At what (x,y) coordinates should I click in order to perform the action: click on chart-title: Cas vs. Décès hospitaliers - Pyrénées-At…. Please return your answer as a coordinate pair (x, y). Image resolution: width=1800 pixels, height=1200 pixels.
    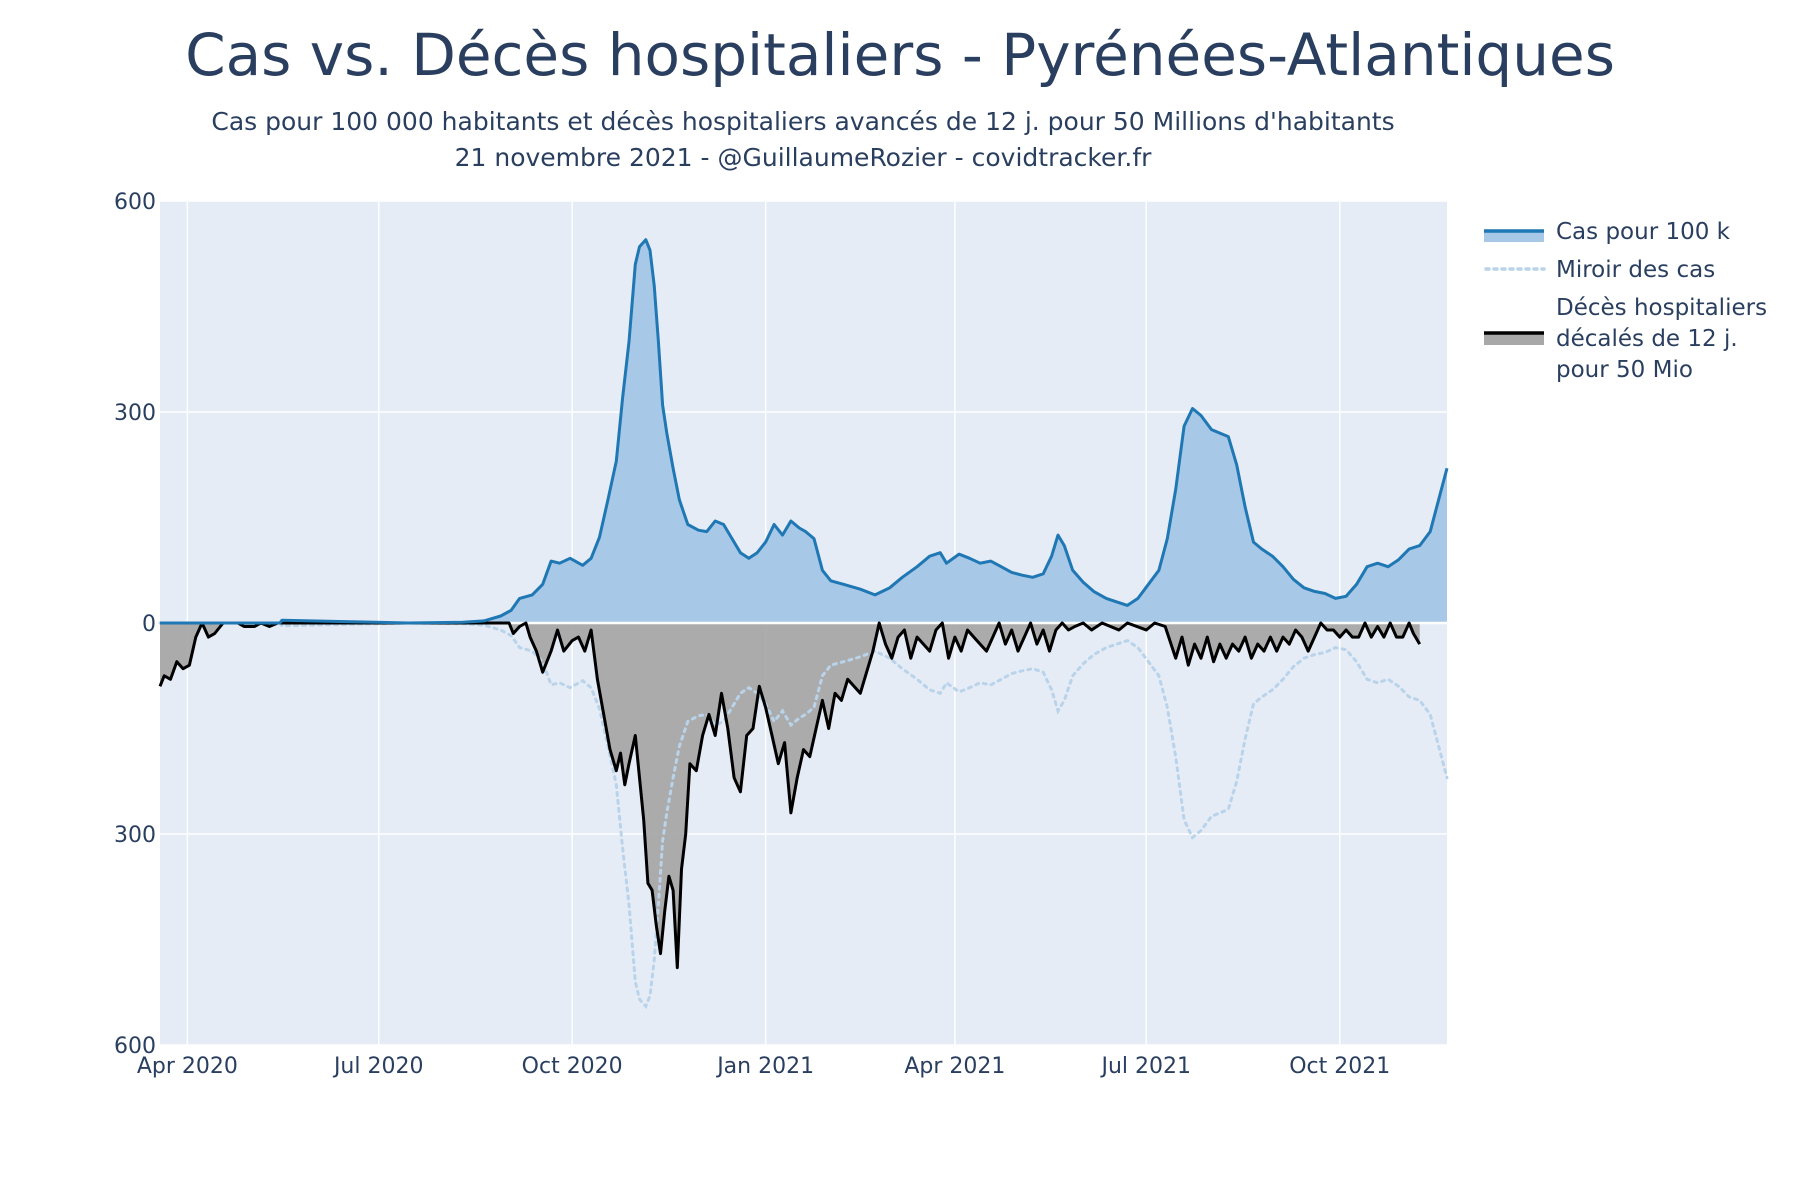
    Looking at the image, I should click on (900, 55).